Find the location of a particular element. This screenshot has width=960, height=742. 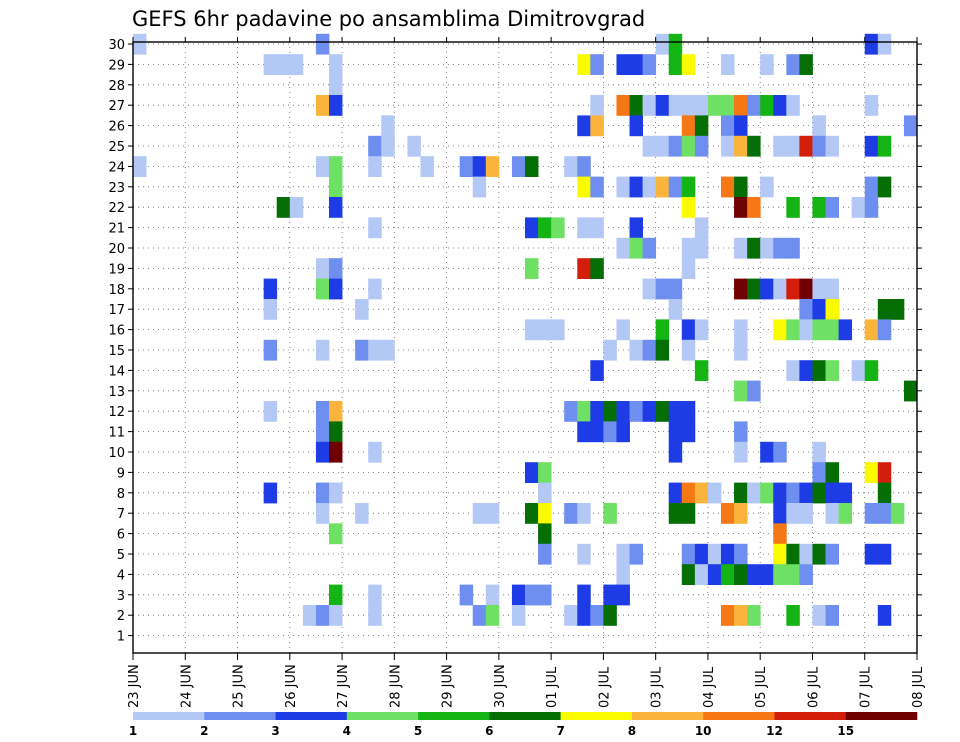

y-tick-label: 27 is located at coordinates (116, 106).